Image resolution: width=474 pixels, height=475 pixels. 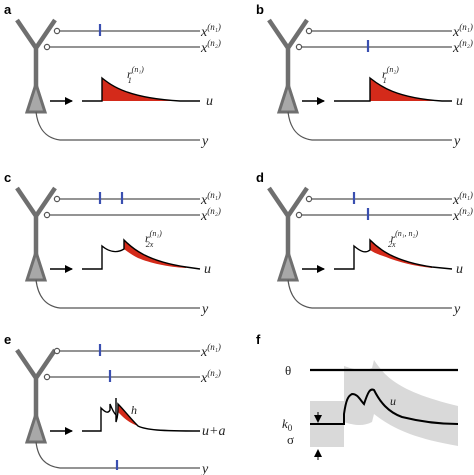 What do you see at coordinates (213, 431) in the screenshot?
I see `u-label: u+a` at bounding box center [213, 431].